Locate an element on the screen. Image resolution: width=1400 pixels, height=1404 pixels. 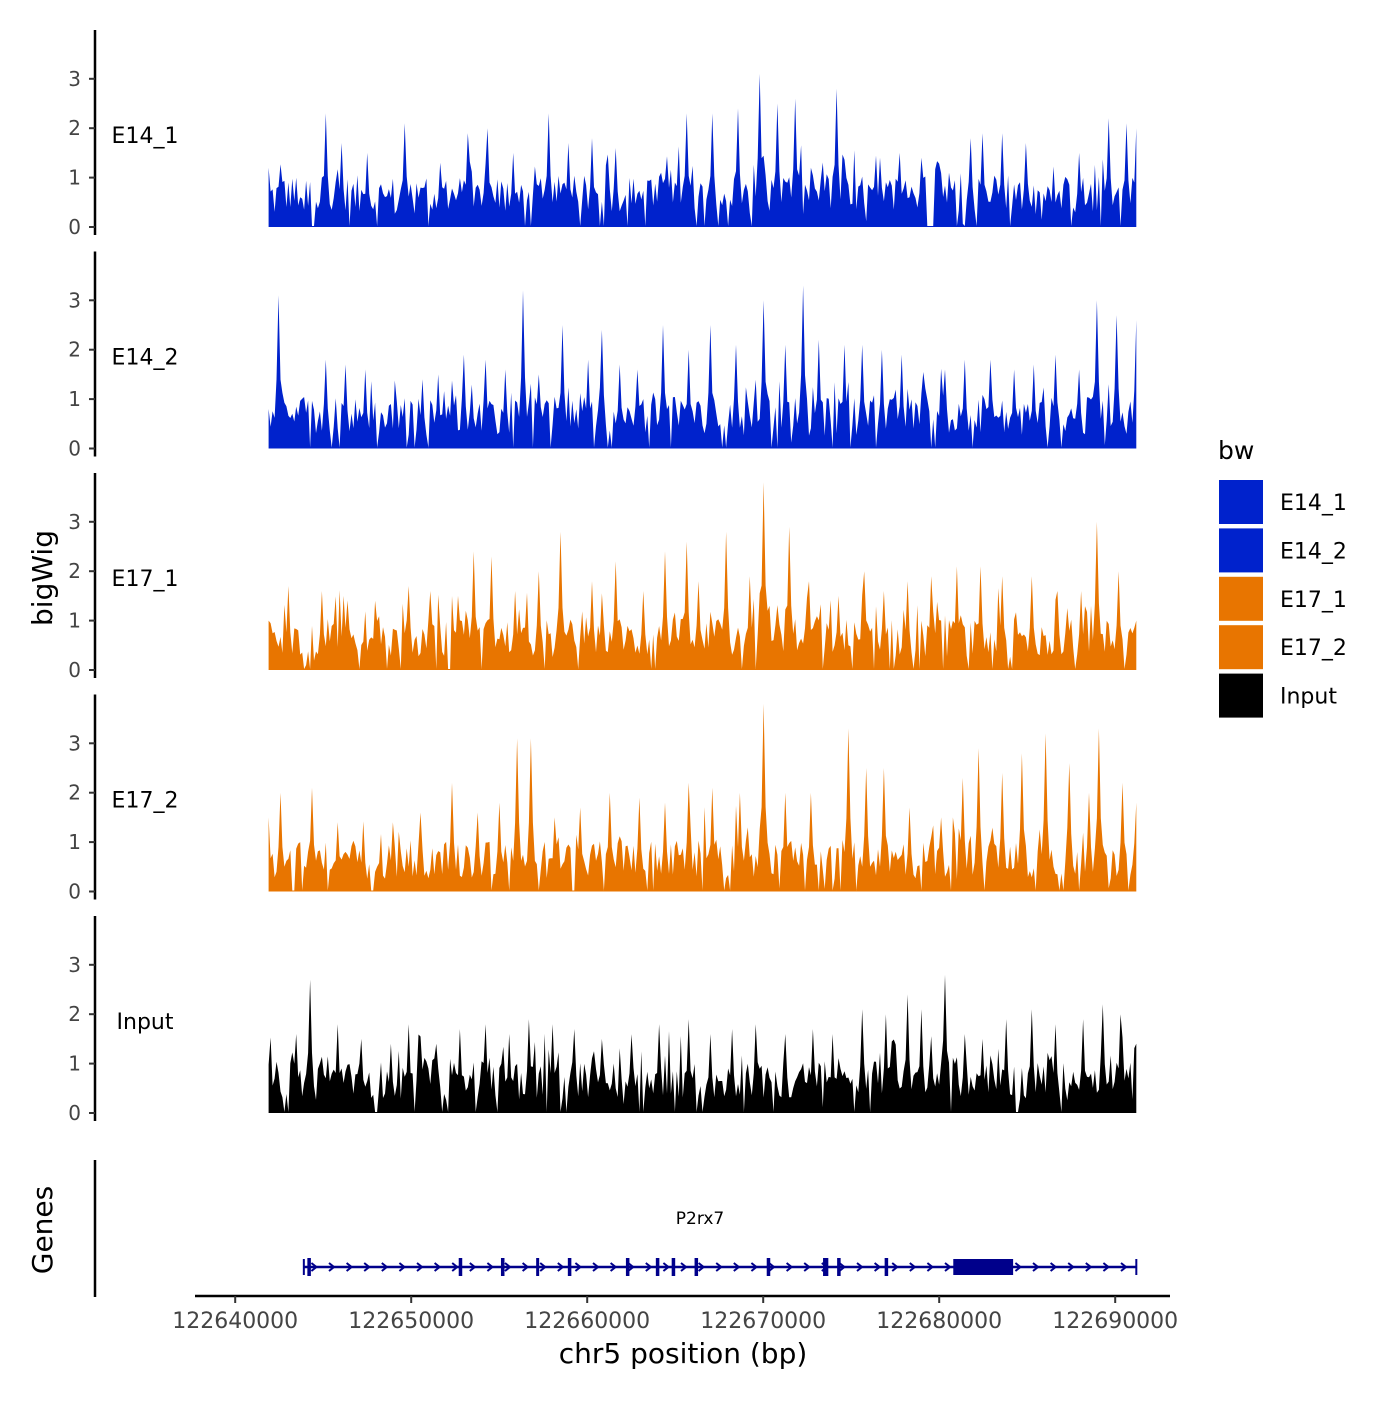
track-label: E17_2 is located at coordinates (145, 801).